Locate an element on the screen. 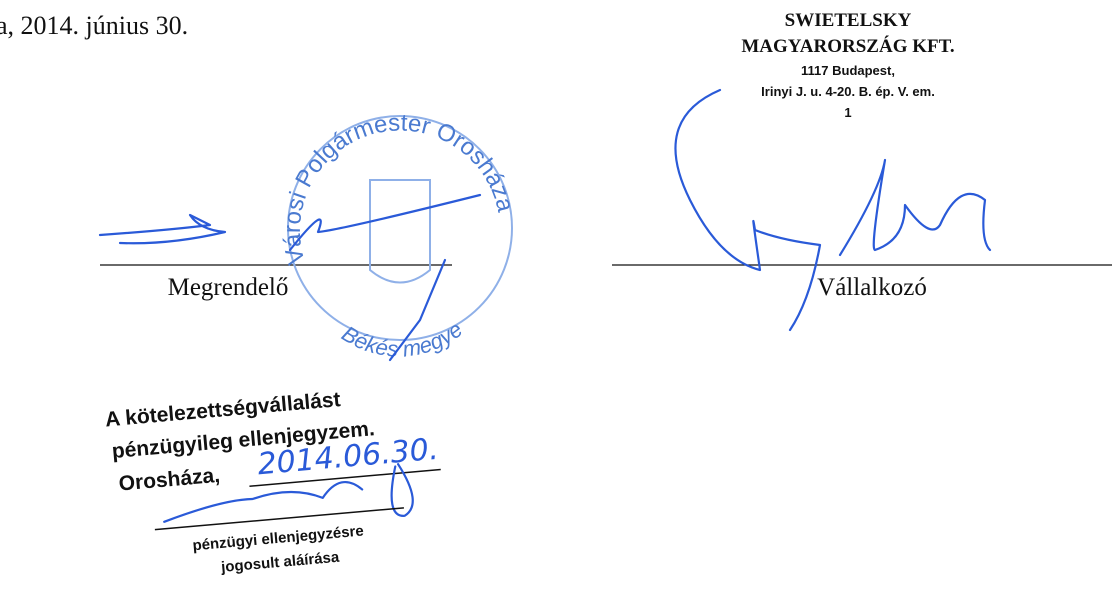 The height and width of the screenshot is (600, 1112). countersign-text: Orosháza, is located at coordinates (169, 480).